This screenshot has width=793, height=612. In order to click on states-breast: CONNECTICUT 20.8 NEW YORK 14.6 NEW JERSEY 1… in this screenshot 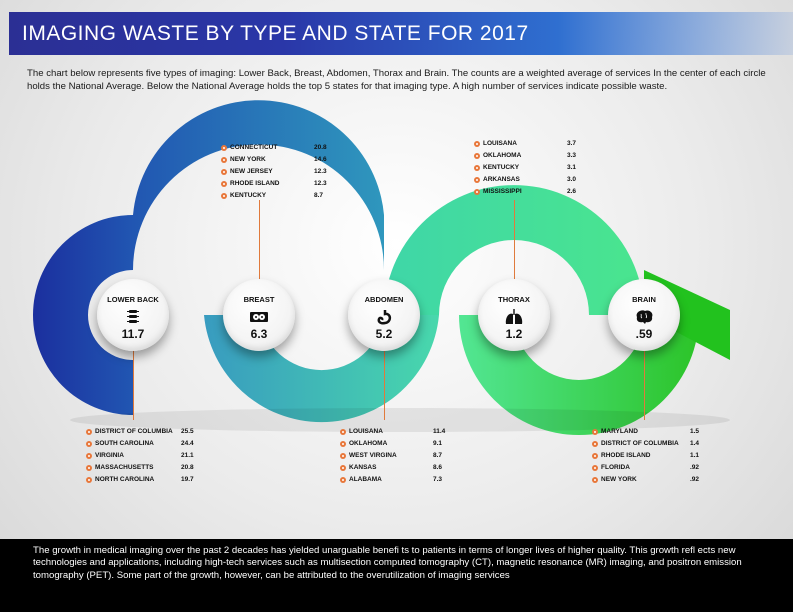, I will do `click(281, 173)`.